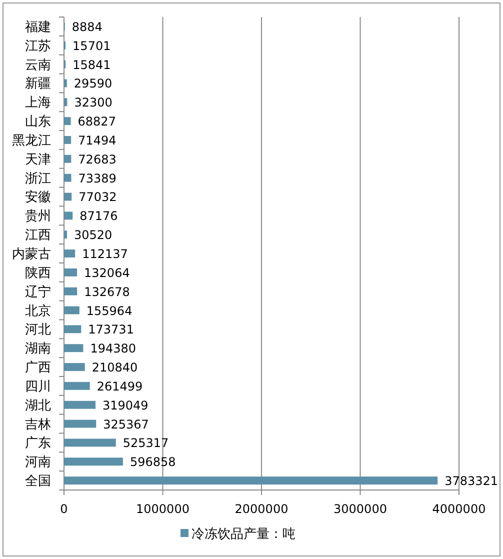  I want to click on data-label: 8884, so click(87, 27).